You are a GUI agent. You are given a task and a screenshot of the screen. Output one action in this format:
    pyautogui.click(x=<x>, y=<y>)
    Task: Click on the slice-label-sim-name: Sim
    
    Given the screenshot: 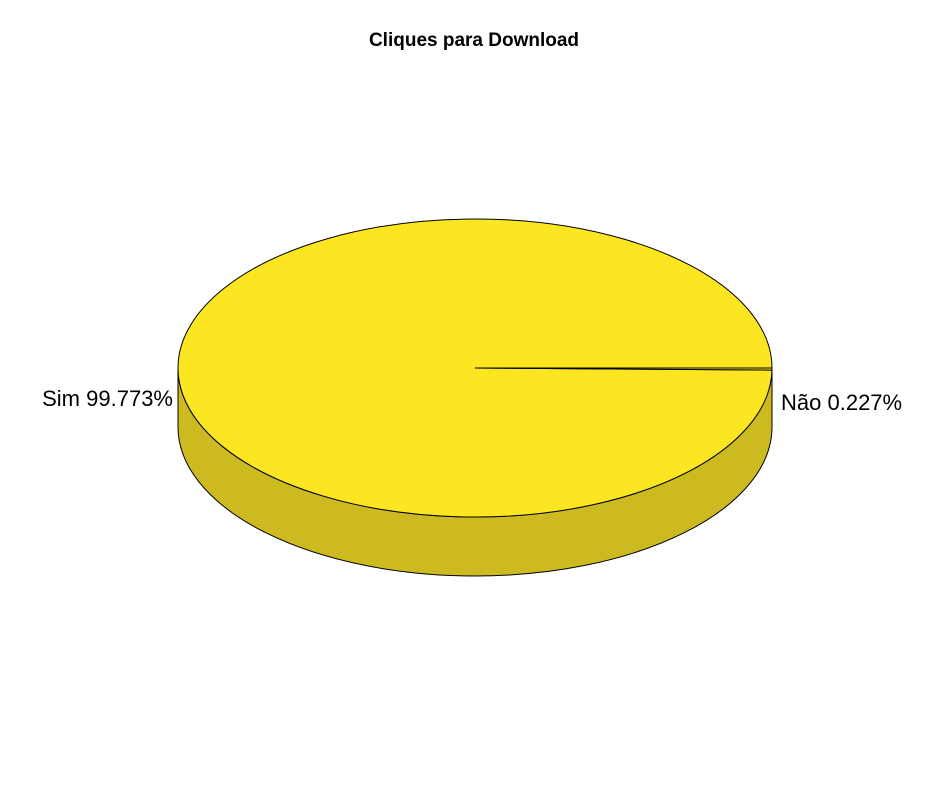 What is the action you would take?
    pyautogui.click(x=61, y=398)
    